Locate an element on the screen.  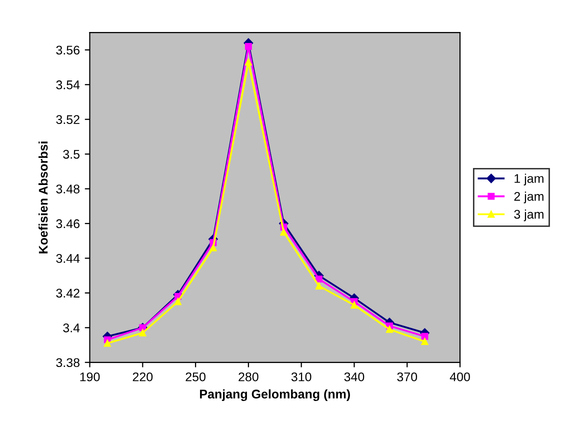
x-tick-label: 250 is located at coordinates (196, 377).